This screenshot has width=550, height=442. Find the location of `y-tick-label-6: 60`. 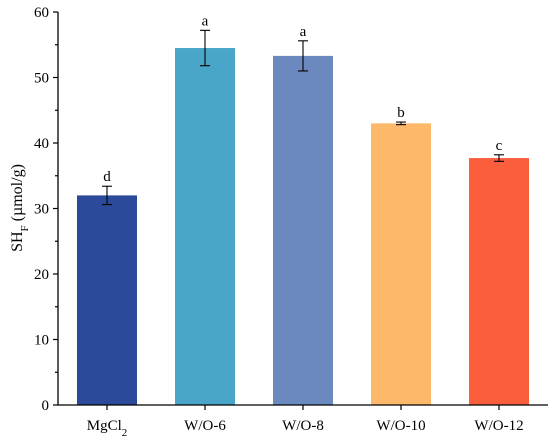

y-tick-label-6: 60 is located at coordinates (41, 13).